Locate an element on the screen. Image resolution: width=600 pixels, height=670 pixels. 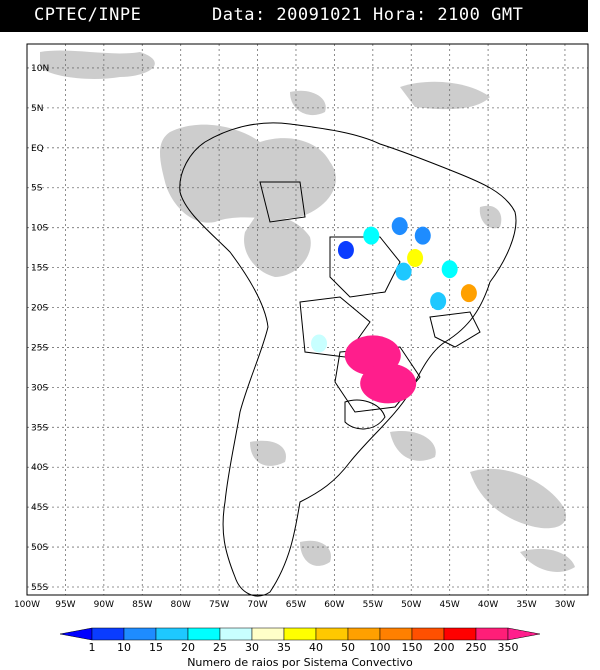
lon-tick-label: 95W is located at coordinates (65, 605).